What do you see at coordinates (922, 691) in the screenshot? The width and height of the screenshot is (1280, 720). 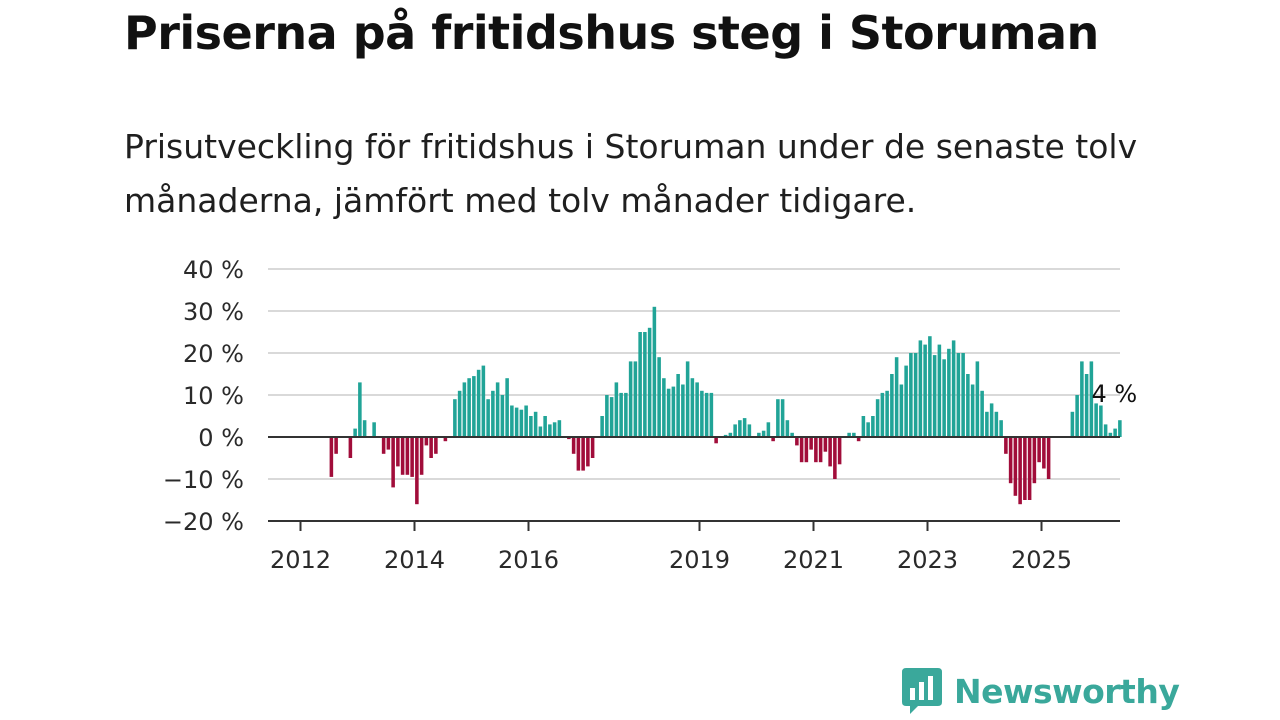 I see `newsworthy-logo-icon` at bounding box center [922, 691].